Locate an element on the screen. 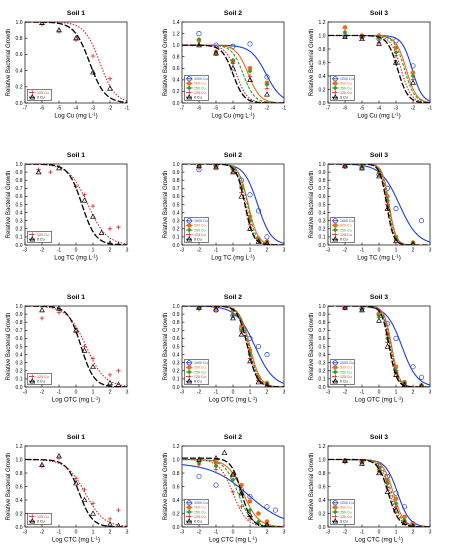 This screenshot has width=456, height=555. legend-label-c250: 250 Cu is located at coordinates (200, 512).